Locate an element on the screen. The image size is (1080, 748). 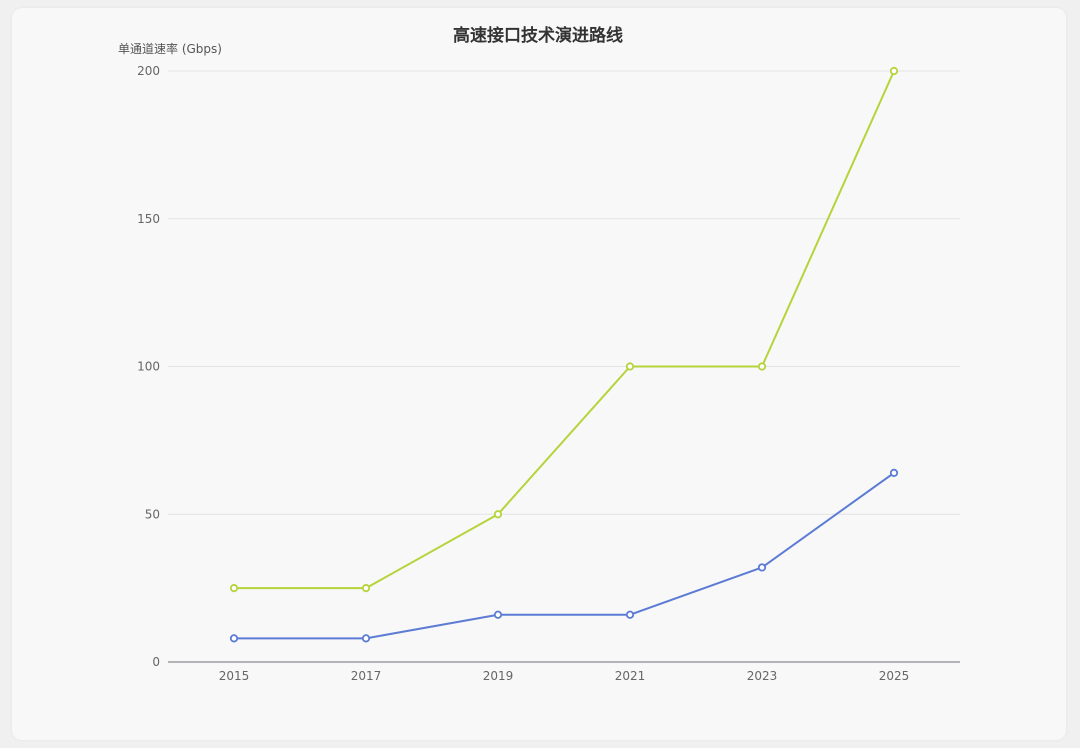
y-tick-label: 100 is located at coordinates (148, 367).